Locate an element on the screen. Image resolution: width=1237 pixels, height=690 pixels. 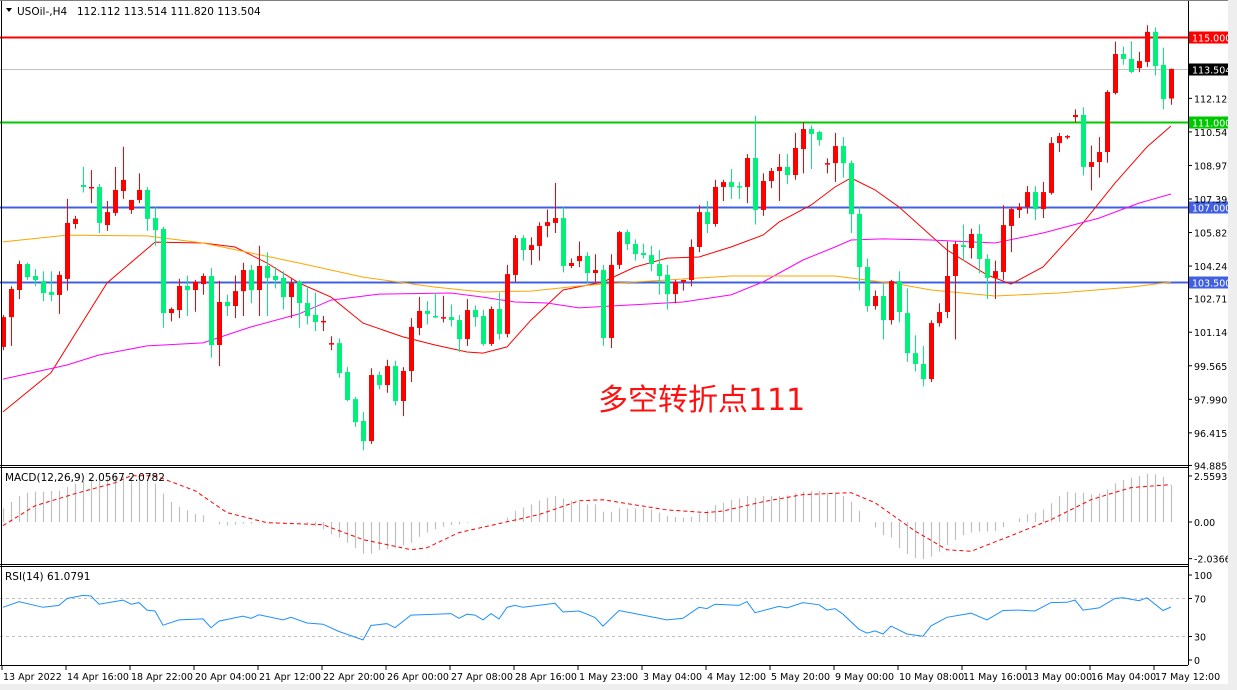
triangle-down-icon is located at coordinates (9, 10).